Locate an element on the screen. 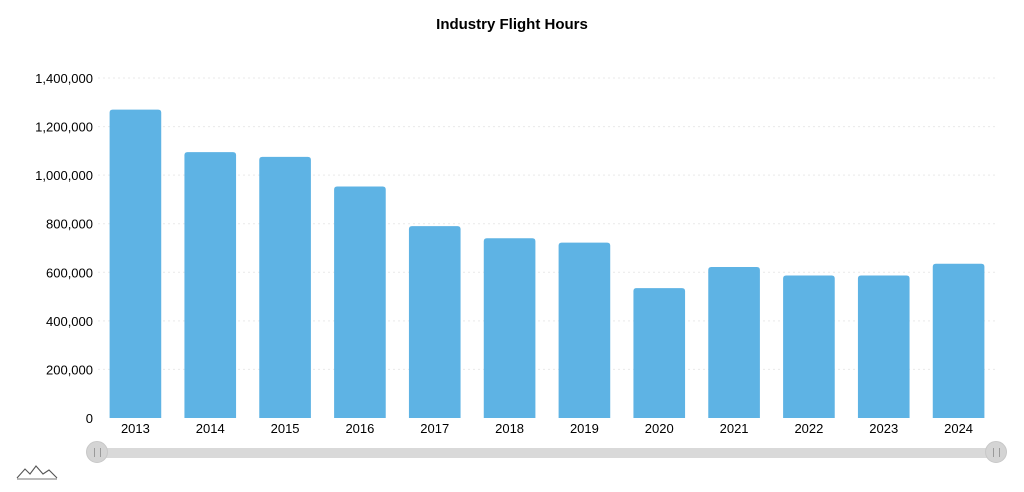  bar-2013 is located at coordinates (135, 264).